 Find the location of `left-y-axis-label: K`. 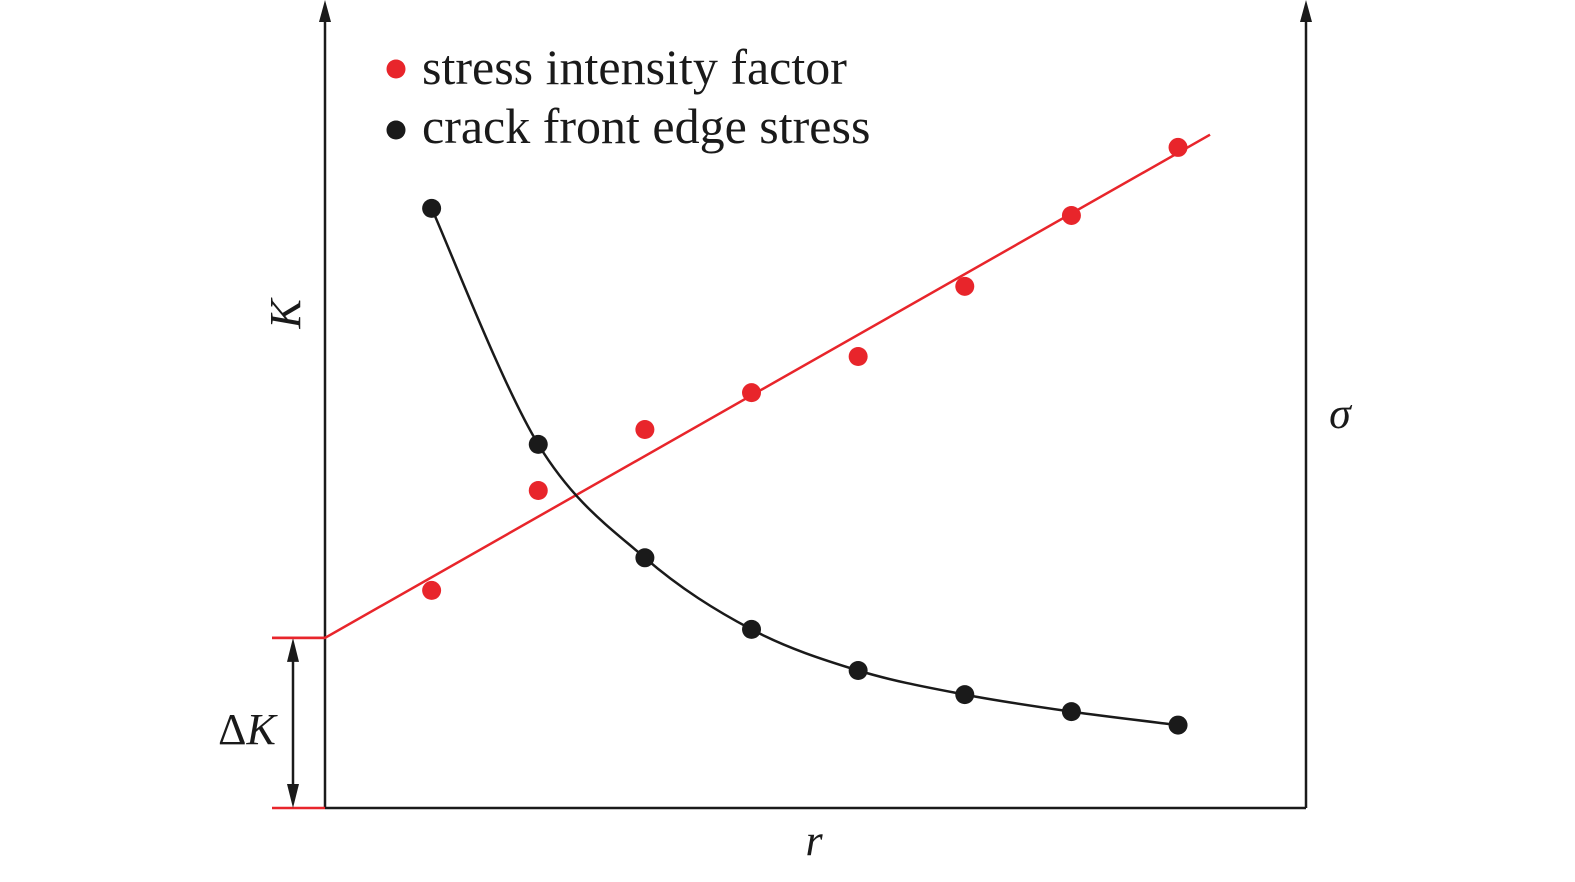

left-y-axis-label: K is located at coordinates (285, 313).